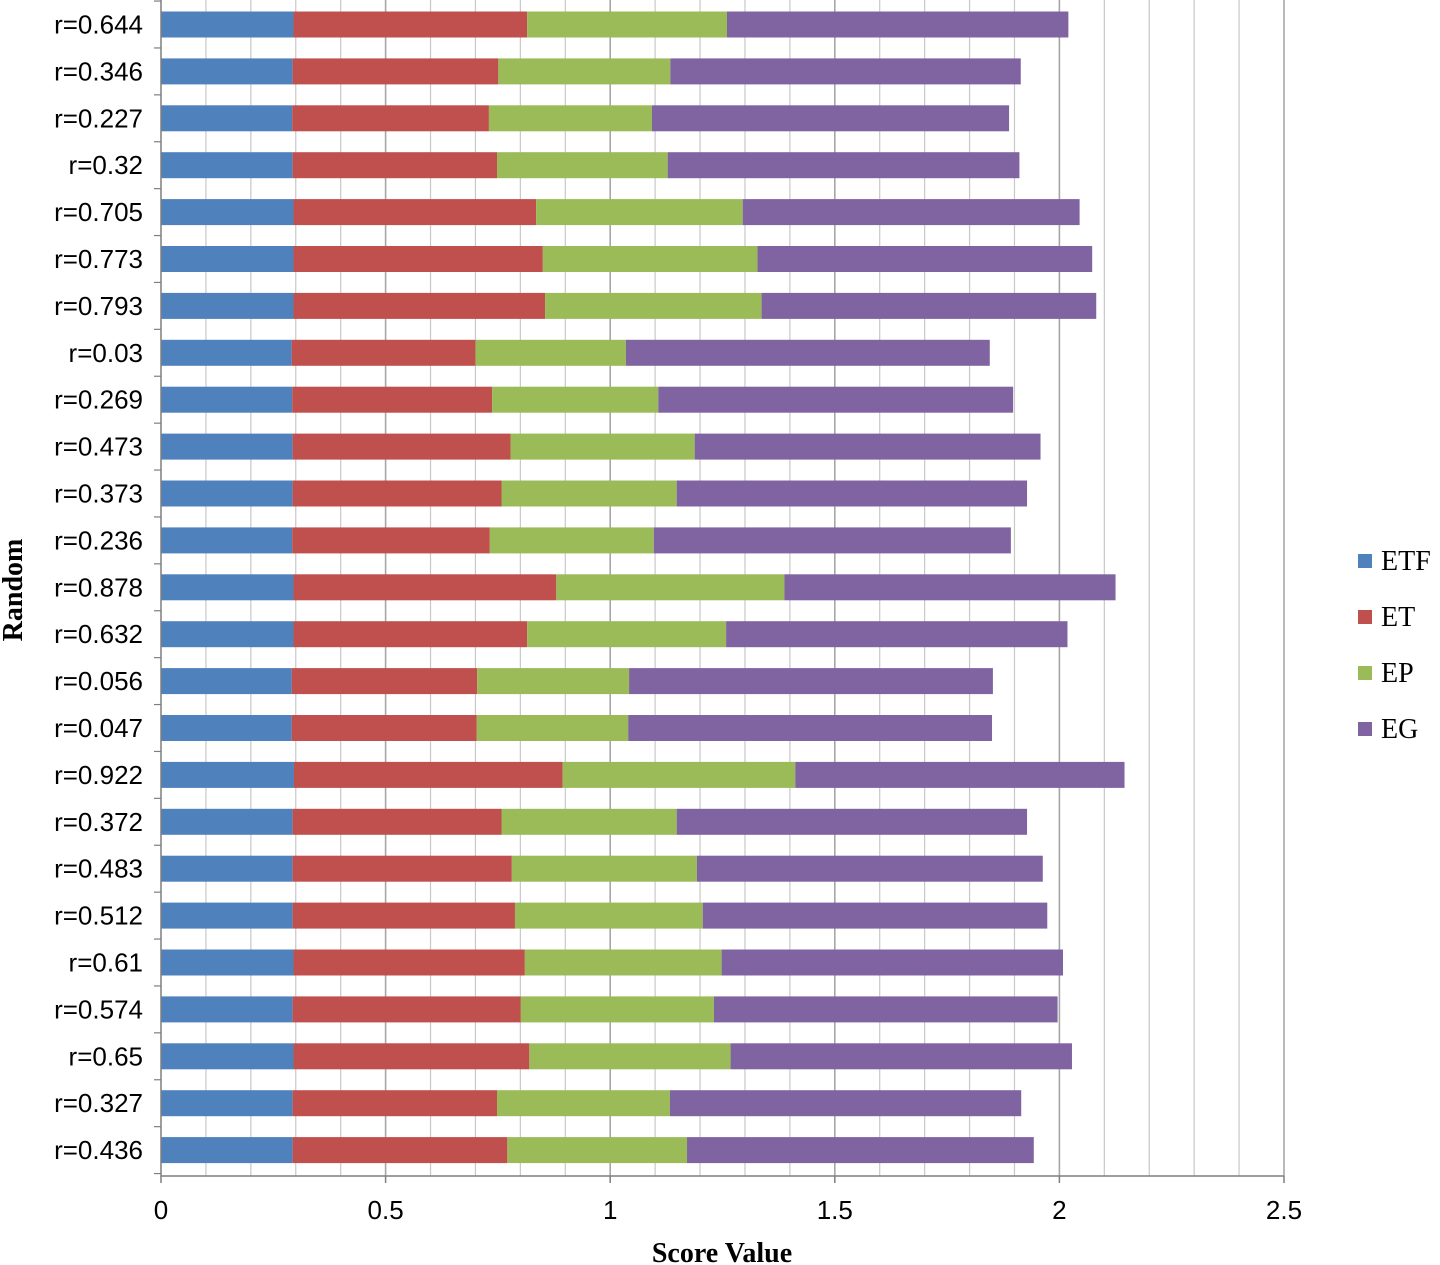 The height and width of the screenshot is (1265, 1440). What do you see at coordinates (1365, 729) in the screenshot?
I see `legend-swatch-eg` at bounding box center [1365, 729].